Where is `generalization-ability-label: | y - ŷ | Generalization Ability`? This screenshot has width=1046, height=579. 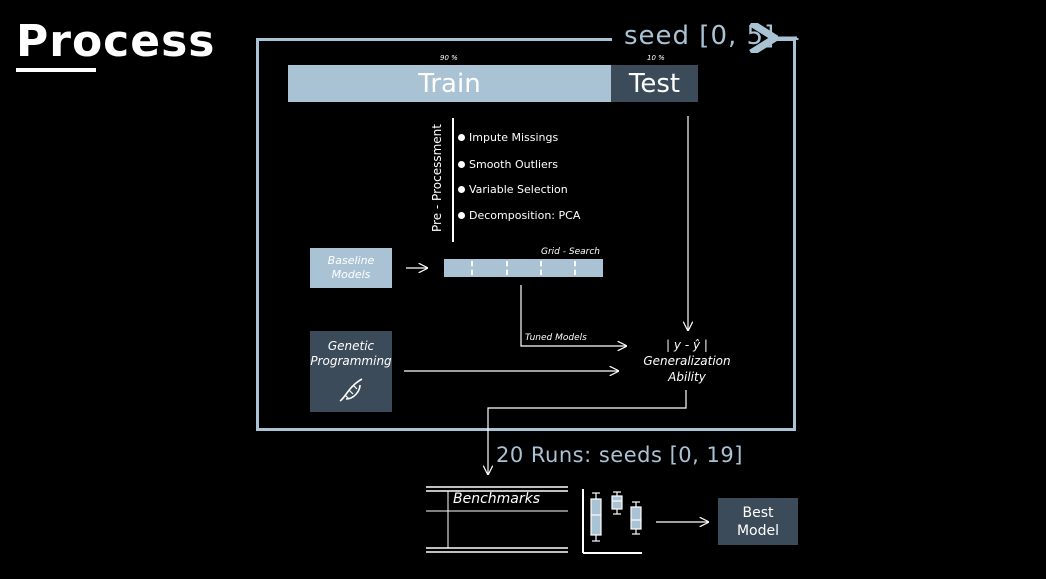 generalization-ability-label: | y - ŷ | Generalization Ability is located at coordinates (687, 361).